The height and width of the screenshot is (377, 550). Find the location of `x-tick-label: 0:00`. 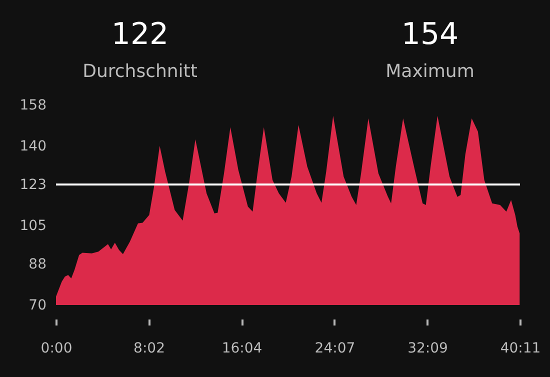

x-tick-label: 0:00 is located at coordinates (56, 348).